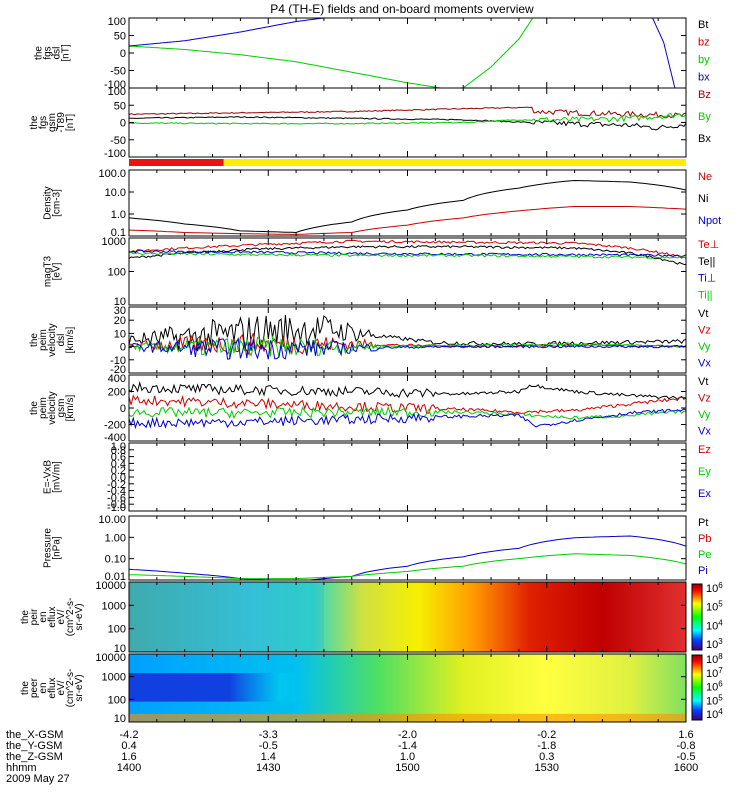  Describe the element at coordinates (57, 203) in the screenshot. I see `y-axis-label: [cm-3]` at that location.